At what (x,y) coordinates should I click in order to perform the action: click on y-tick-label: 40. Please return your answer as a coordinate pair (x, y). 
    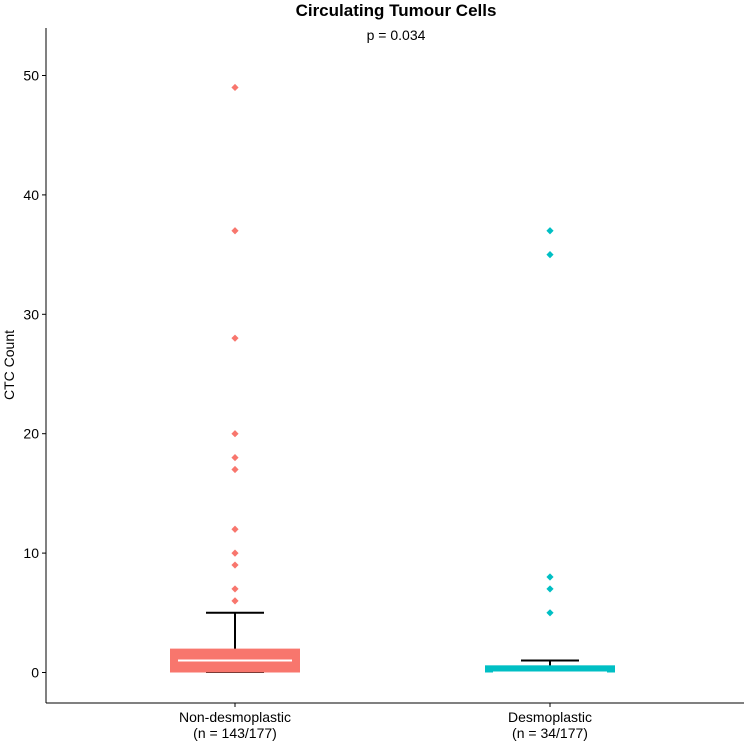
    Looking at the image, I should click on (31, 195).